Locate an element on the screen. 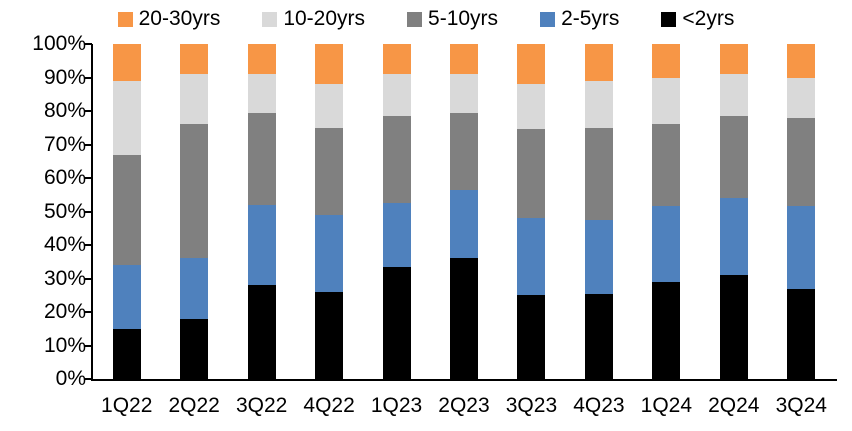 This screenshot has height=431, width=852. bar-2q23 is located at coordinates (463, 211).